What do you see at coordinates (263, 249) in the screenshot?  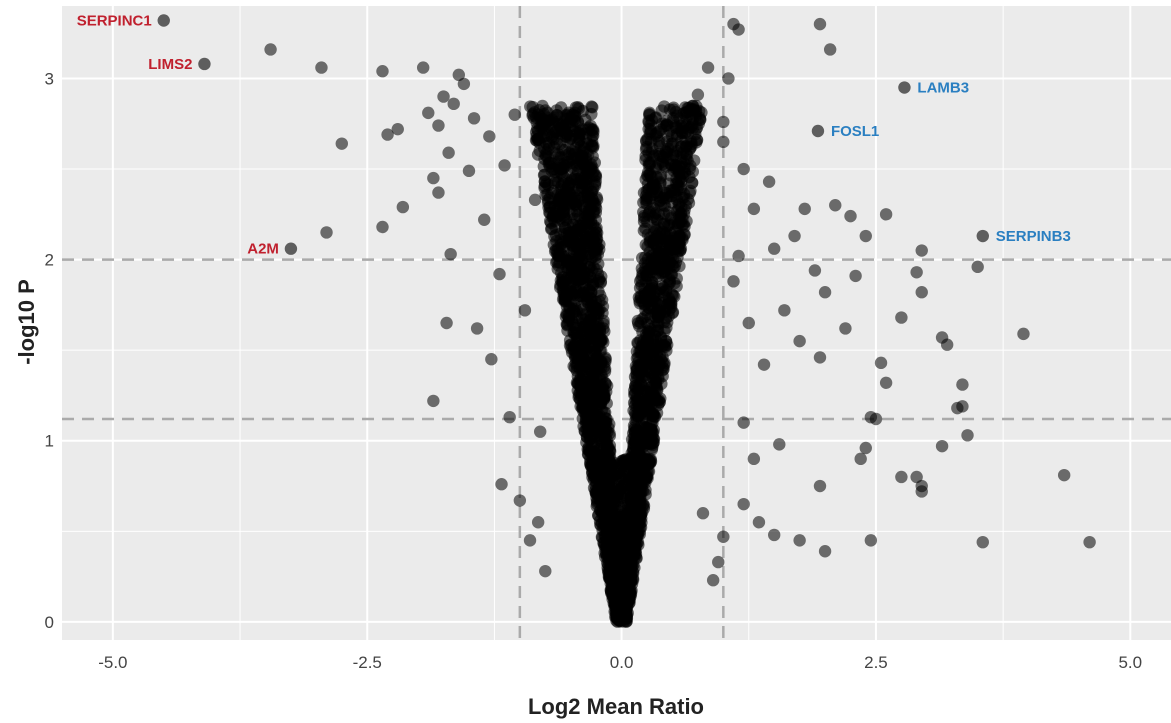 I see `gene-label: A2M` at bounding box center [263, 249].